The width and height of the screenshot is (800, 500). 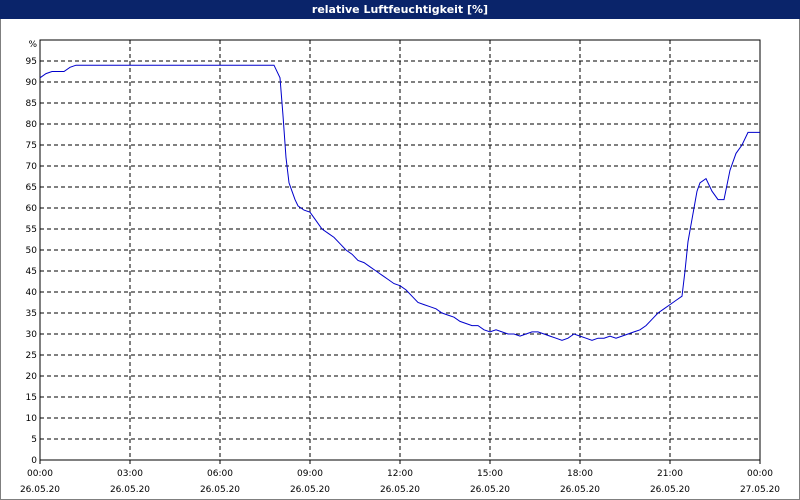 I want to click on y-tick-label: 35, so click(x=31, y=314).